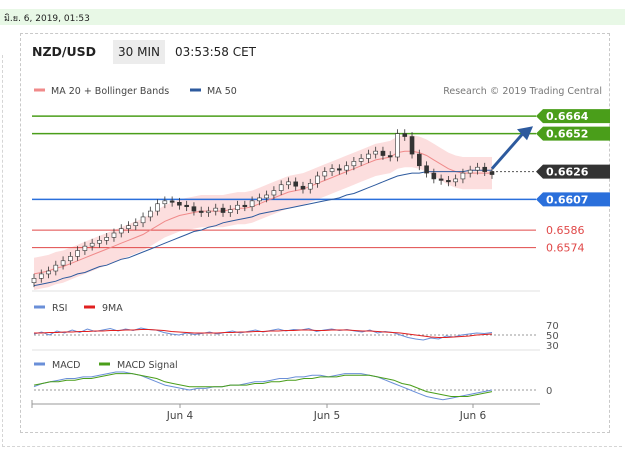 The image size is (625, 451). Describe the element at coordinates (64, 51) in the screenshot. I see `symbol-label: NZD/USD` at that location.